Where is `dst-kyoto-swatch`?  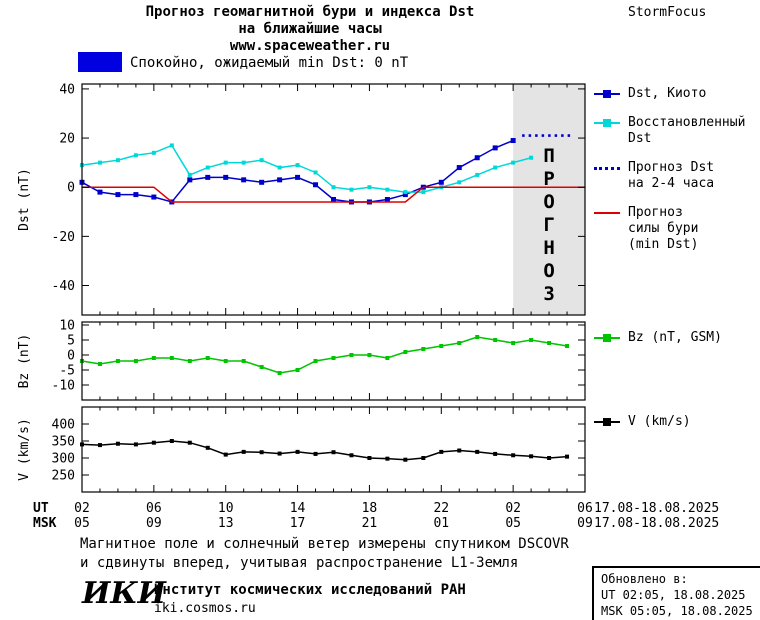
dst-kyoto-swatch is located at coordinates (607, 94).